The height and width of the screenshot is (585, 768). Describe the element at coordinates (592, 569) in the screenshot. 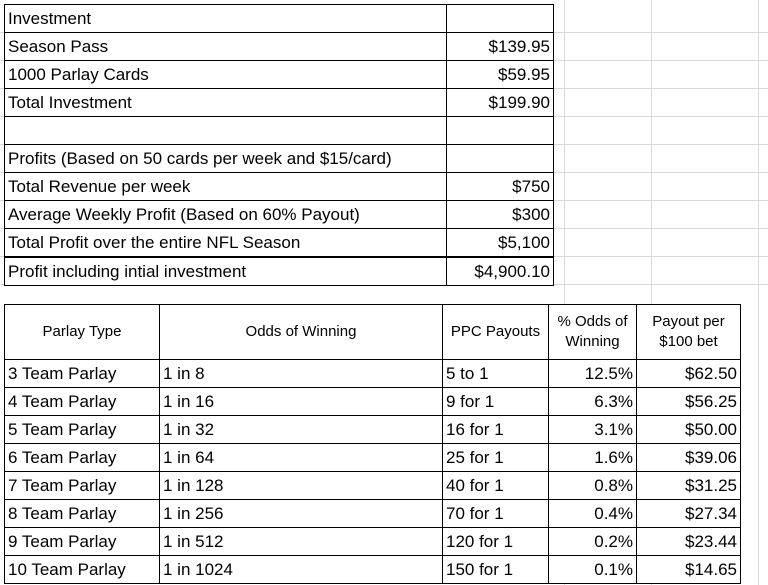

I see `pct-odds-cell: 0.1%` at that location.